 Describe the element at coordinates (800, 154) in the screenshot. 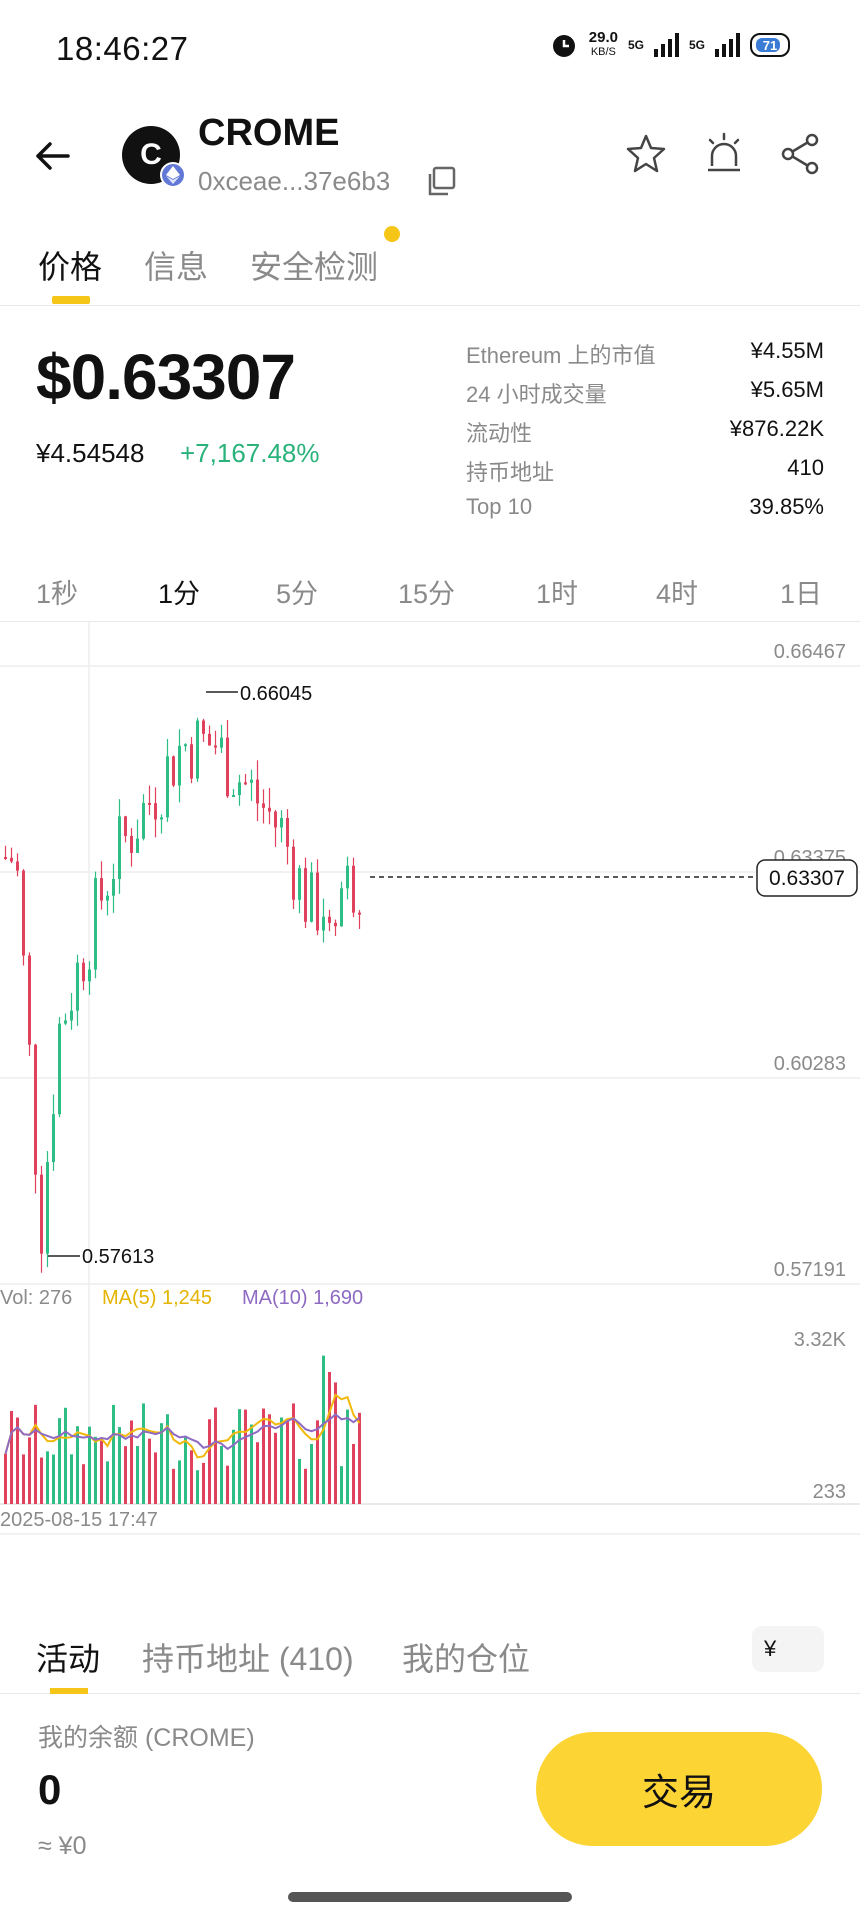

I see `share-icon` at that location.